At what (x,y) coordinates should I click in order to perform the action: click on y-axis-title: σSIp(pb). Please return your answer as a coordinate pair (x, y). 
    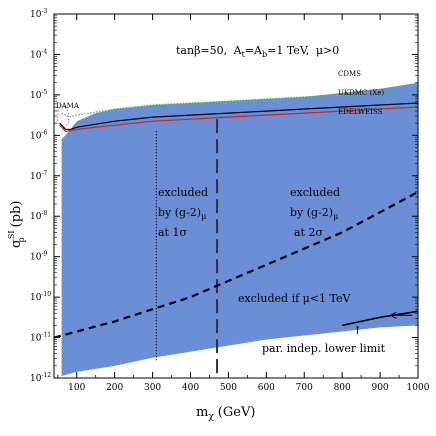
    Looking at the image, I should click on (16, 224).